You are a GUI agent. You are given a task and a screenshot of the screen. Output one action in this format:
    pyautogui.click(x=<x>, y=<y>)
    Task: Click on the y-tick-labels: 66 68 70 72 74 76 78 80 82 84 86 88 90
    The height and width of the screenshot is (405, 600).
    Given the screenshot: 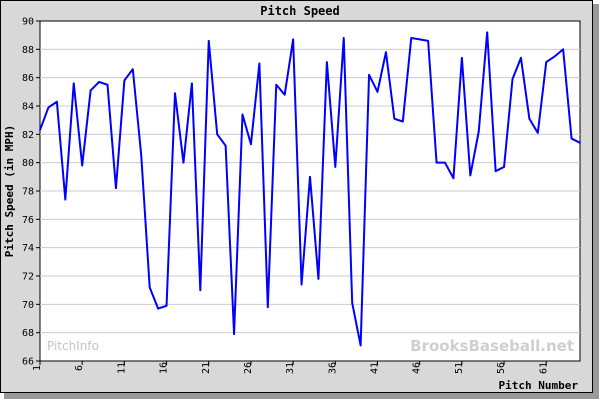 What is the action you would take?
    pyautogui.click(x=28, y=192)
    